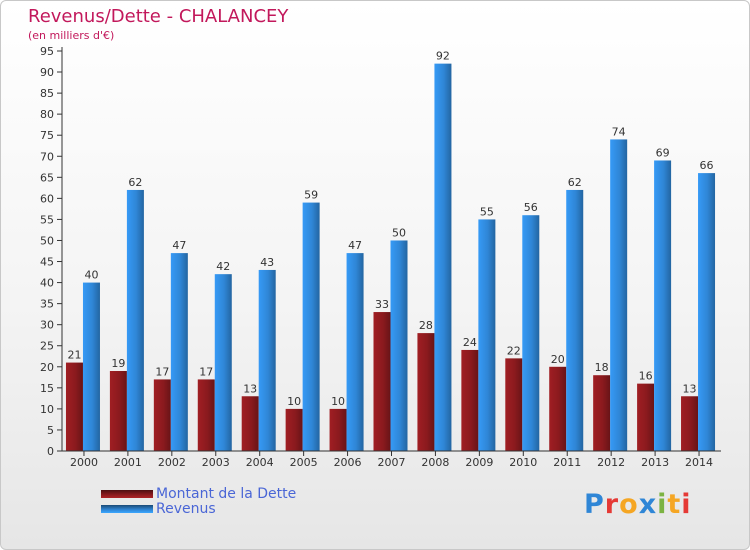  I want to click on logo-letter: x, so click(648, 504).